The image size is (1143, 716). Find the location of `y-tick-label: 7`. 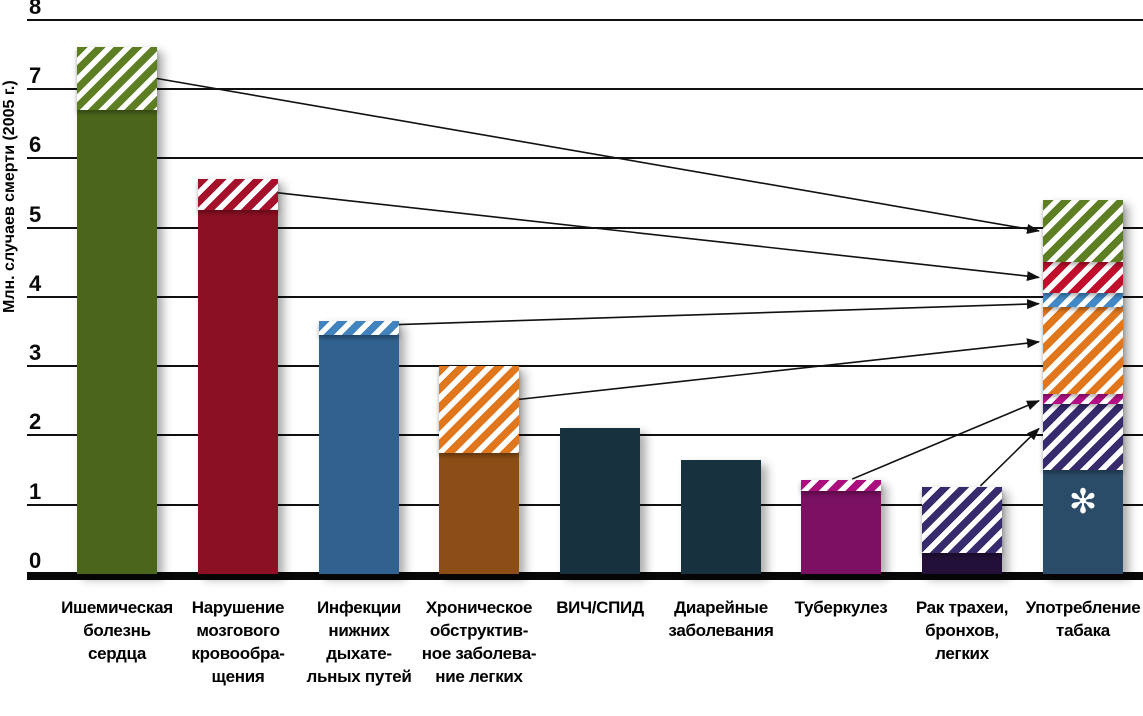

y-tick-label: 7 is located at coordinates (35, 75).